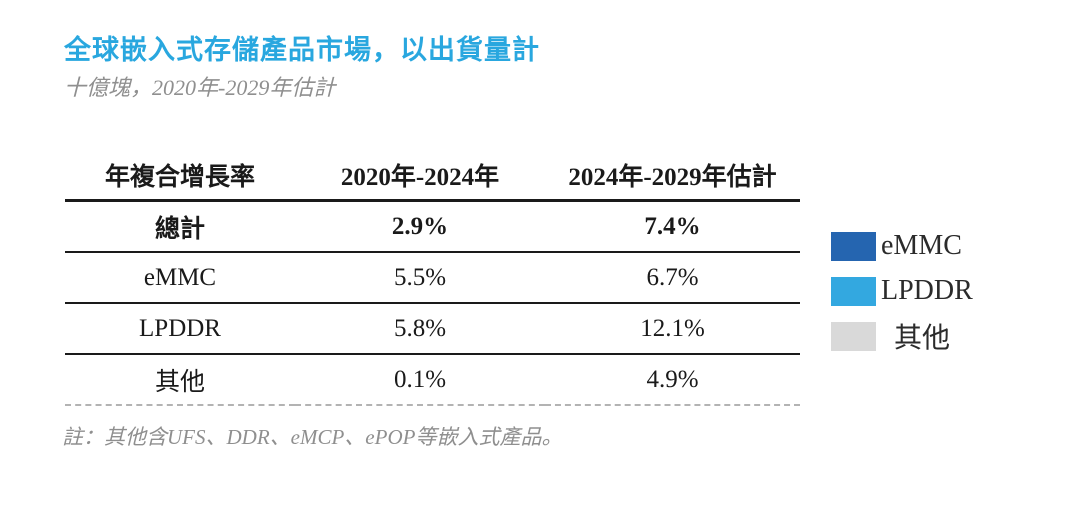 The image size is (1080, 516). Describe the element at coordinates (922, 338) in the screenshot. I see `legend-label: 其他` at that location.